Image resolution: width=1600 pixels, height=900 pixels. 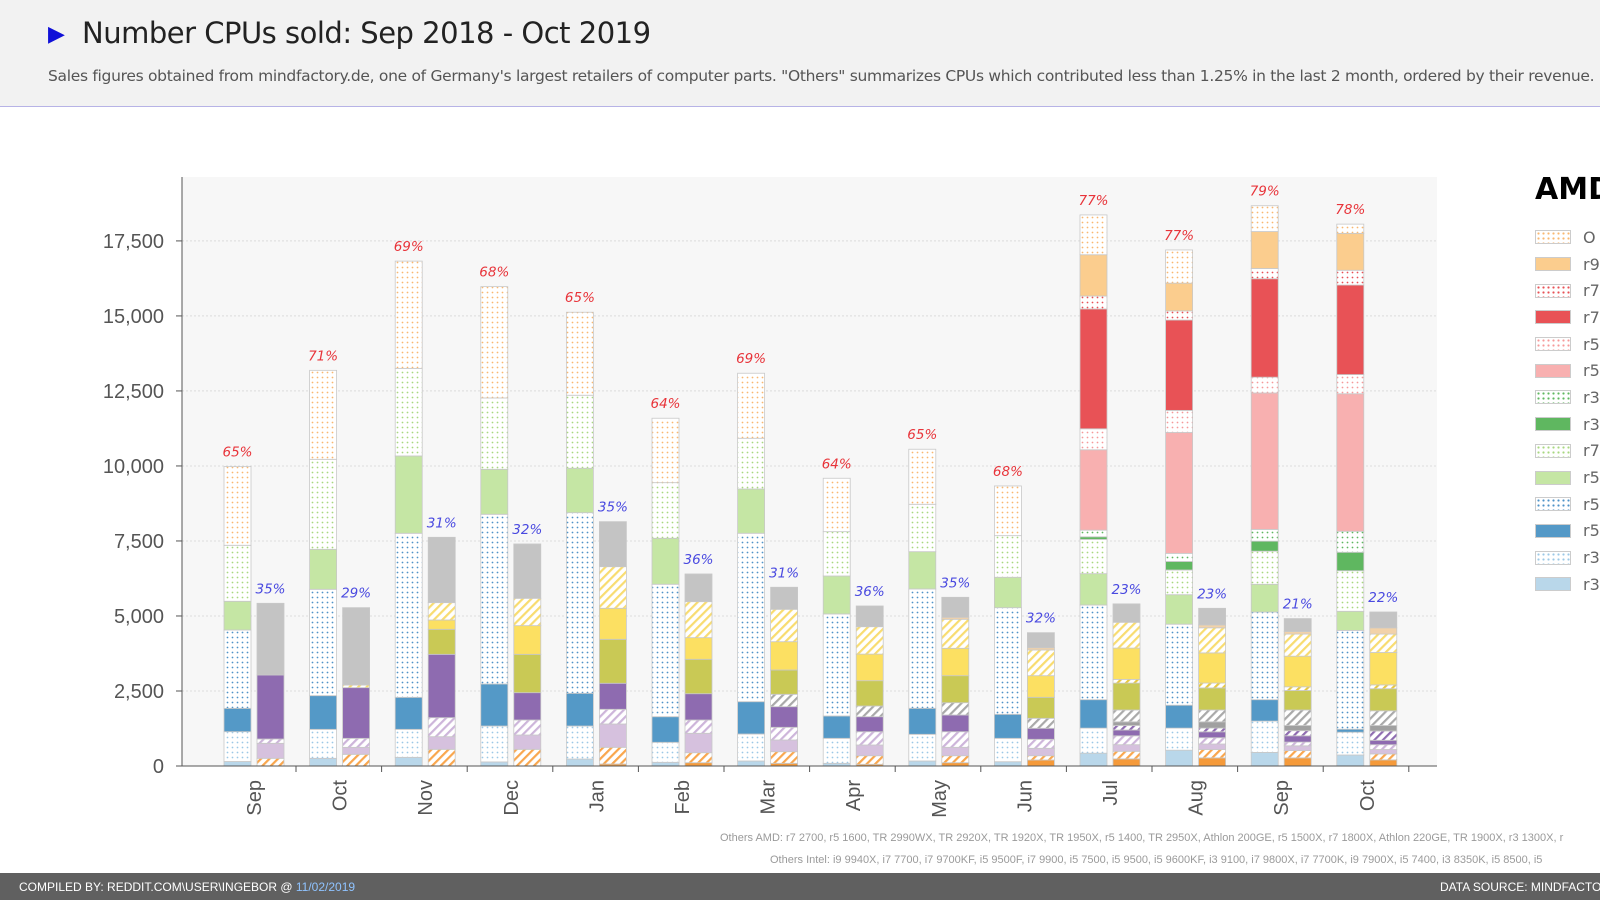 I want to click on legend-item: r7, so click(x=1567, y=290).